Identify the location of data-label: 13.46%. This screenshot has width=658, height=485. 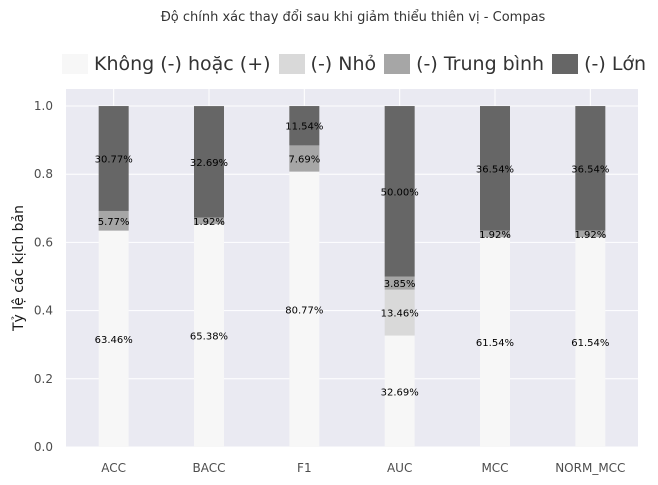
(400, 314).